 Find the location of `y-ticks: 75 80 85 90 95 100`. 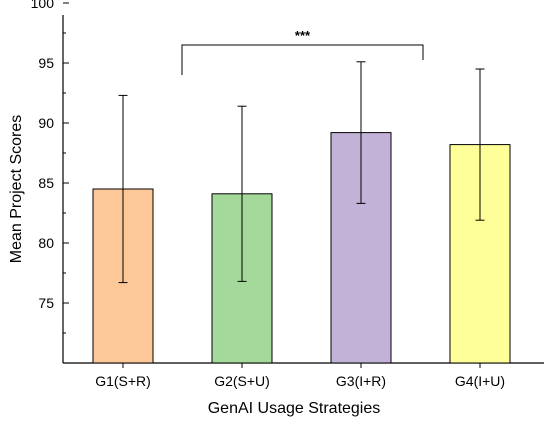

y-ticks: 75 80 85 90 95 100 is located at coordinates (50, 167).